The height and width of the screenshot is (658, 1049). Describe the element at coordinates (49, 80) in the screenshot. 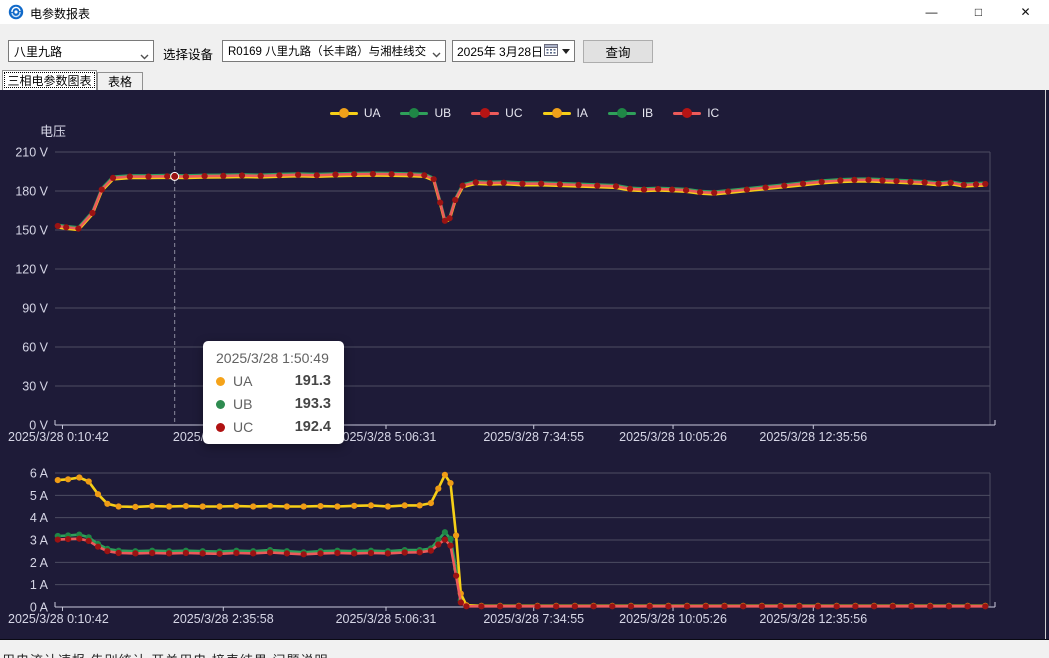

I see `tab-phase-chart: 三相电参数图表` at that location.